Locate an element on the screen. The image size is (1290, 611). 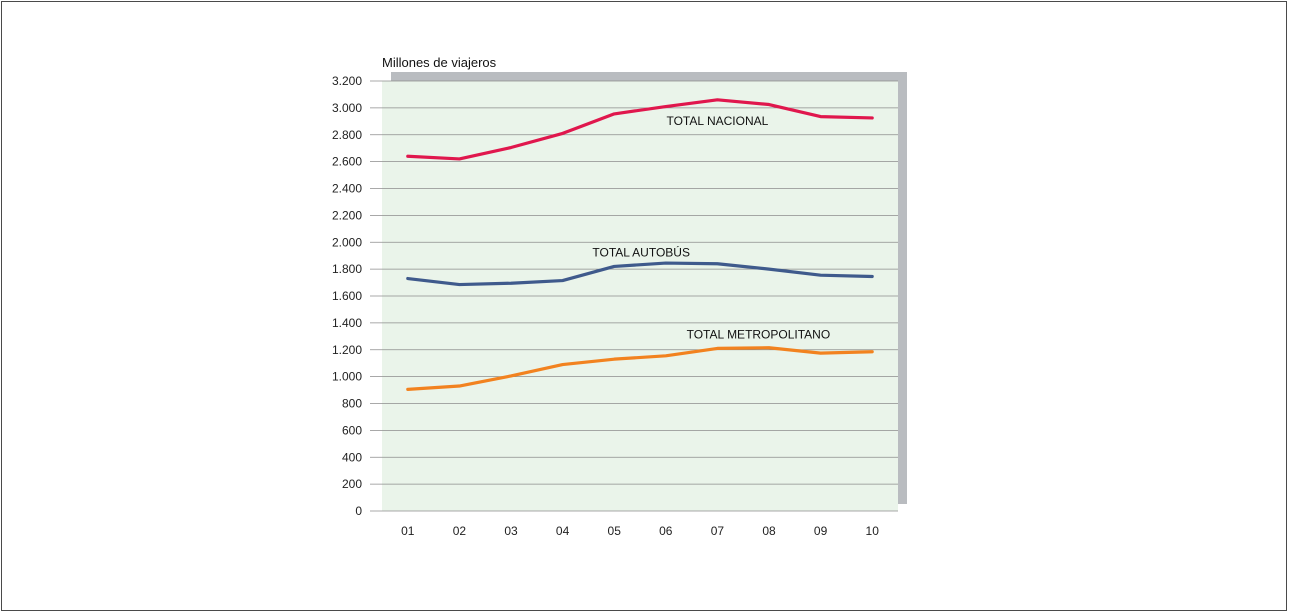
y-tick-label: 3.200 is located at coordinates (347, 81).